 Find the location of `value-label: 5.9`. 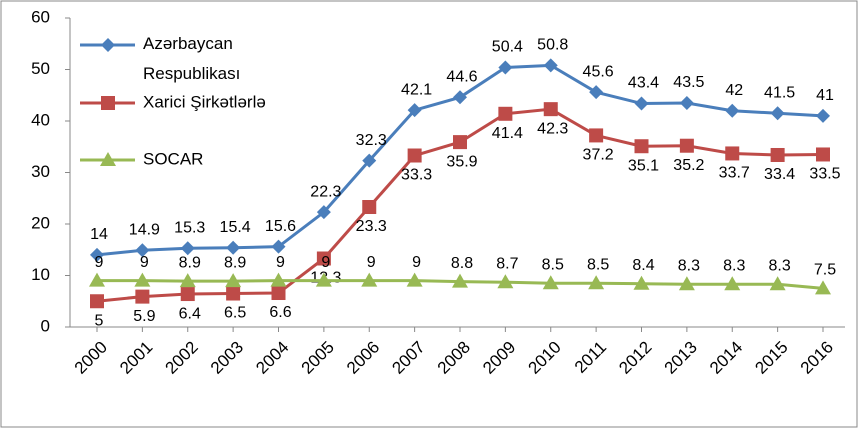

value-label: 5.9 is located at coordinates (144, 316).